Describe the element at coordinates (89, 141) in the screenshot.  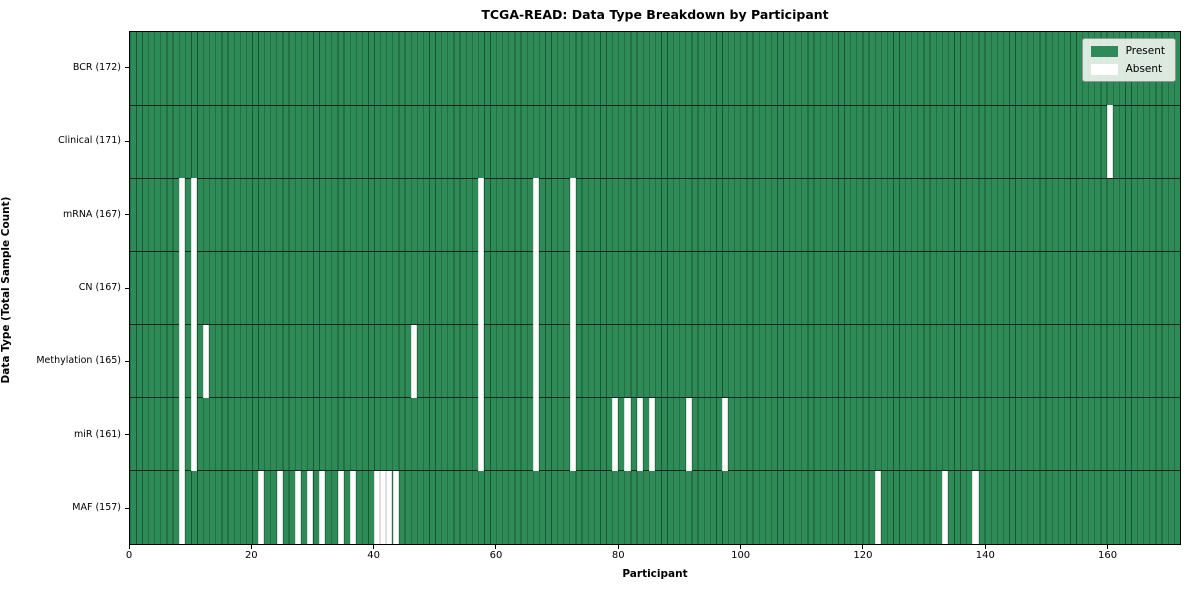
I see `y-tick-label: Clinical (171)` at that location.